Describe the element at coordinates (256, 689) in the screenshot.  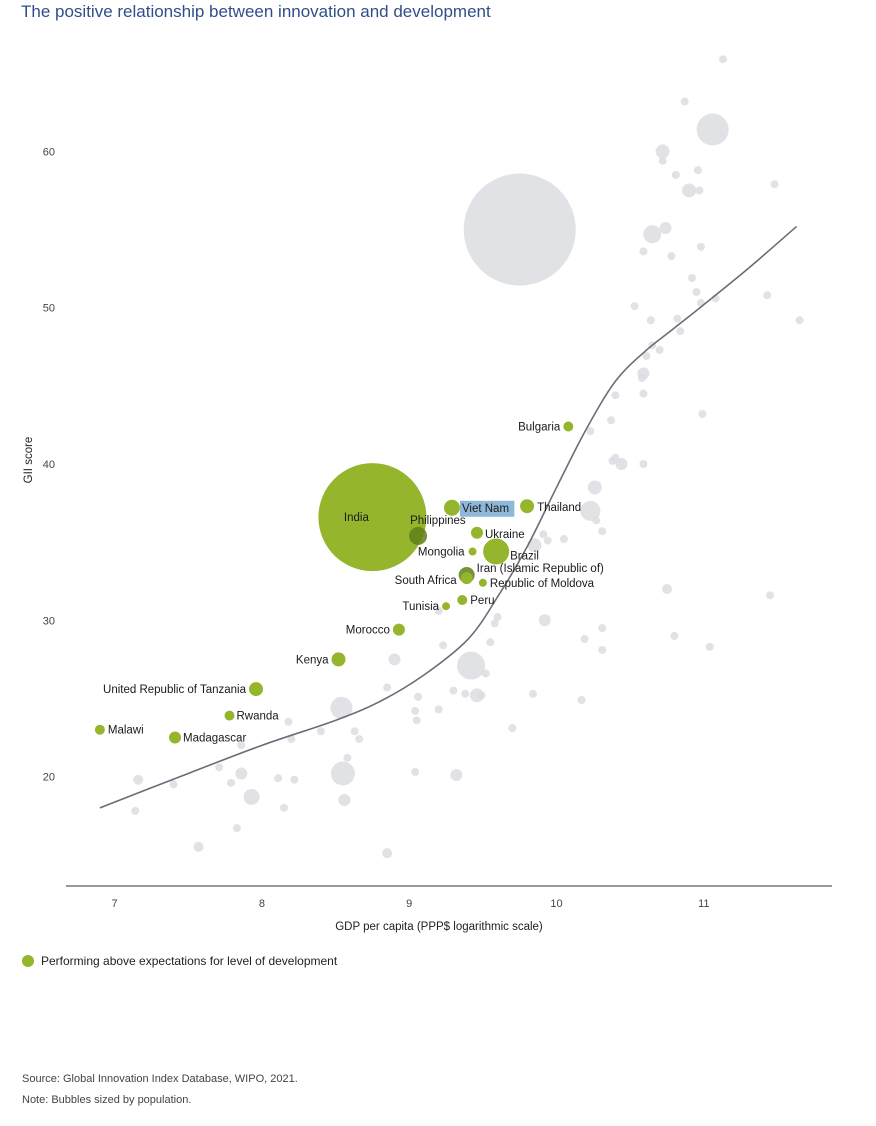
I see `bubble-united-republic-of-tanzania` at that location.